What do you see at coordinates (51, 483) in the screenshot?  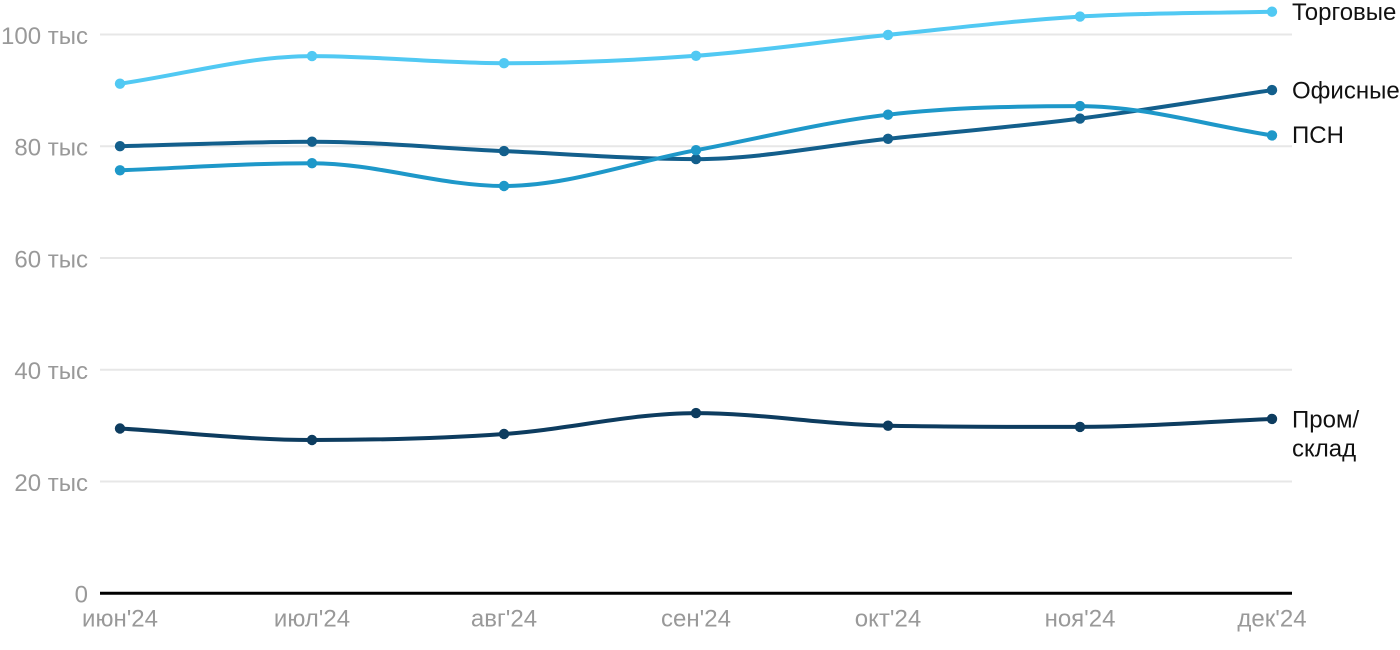 I see `svg-text: 20 тыс` at bounding box center [51, 483].